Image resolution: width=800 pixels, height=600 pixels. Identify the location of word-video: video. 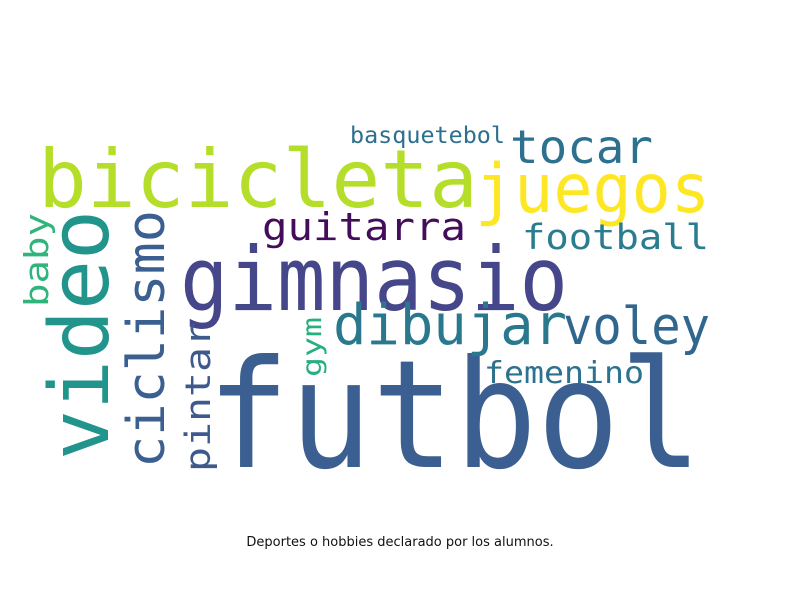
(80, 335).